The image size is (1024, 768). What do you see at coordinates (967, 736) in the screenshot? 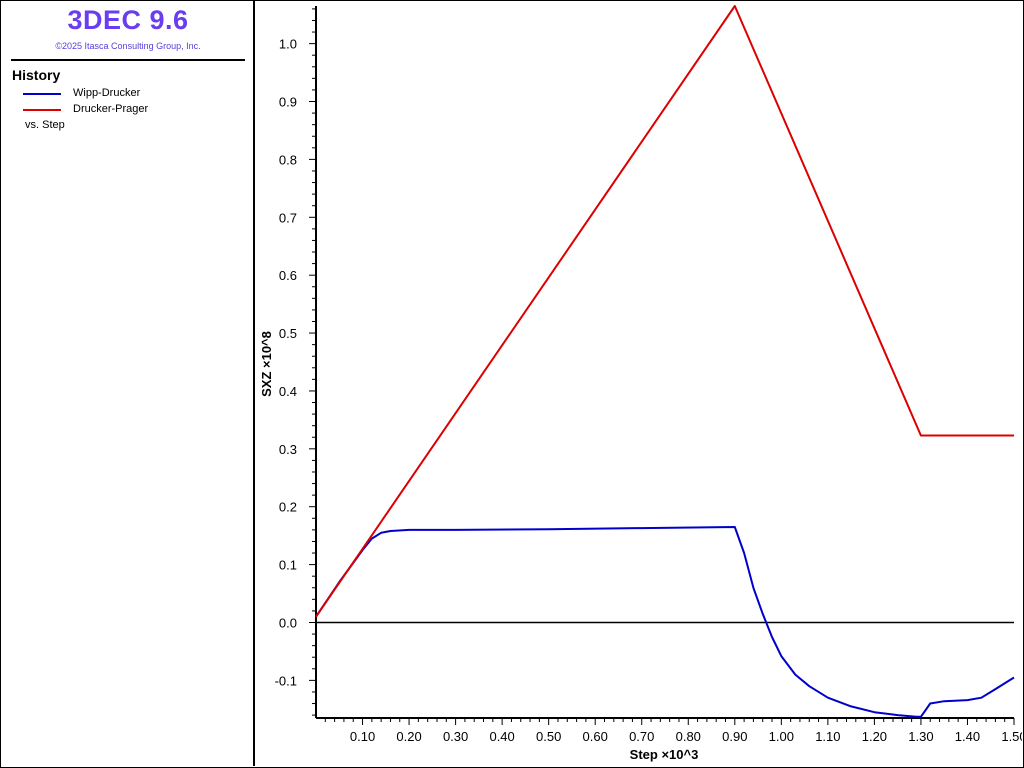
I see `x-tick-label: 1.40` at bounding box center [967, 736].